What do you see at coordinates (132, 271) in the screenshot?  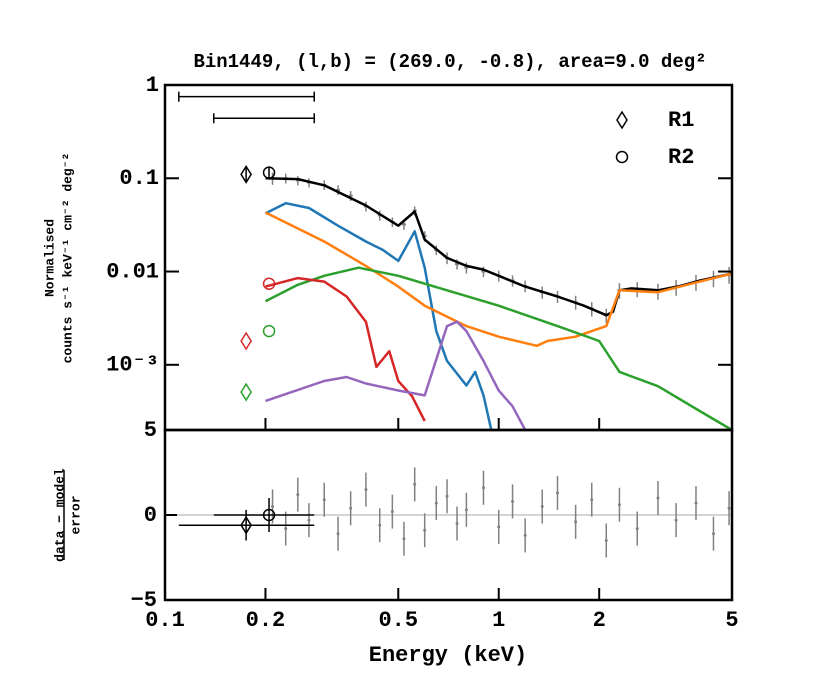 I see `y-tick-label: 0.01` at bounding box center [132, 271].